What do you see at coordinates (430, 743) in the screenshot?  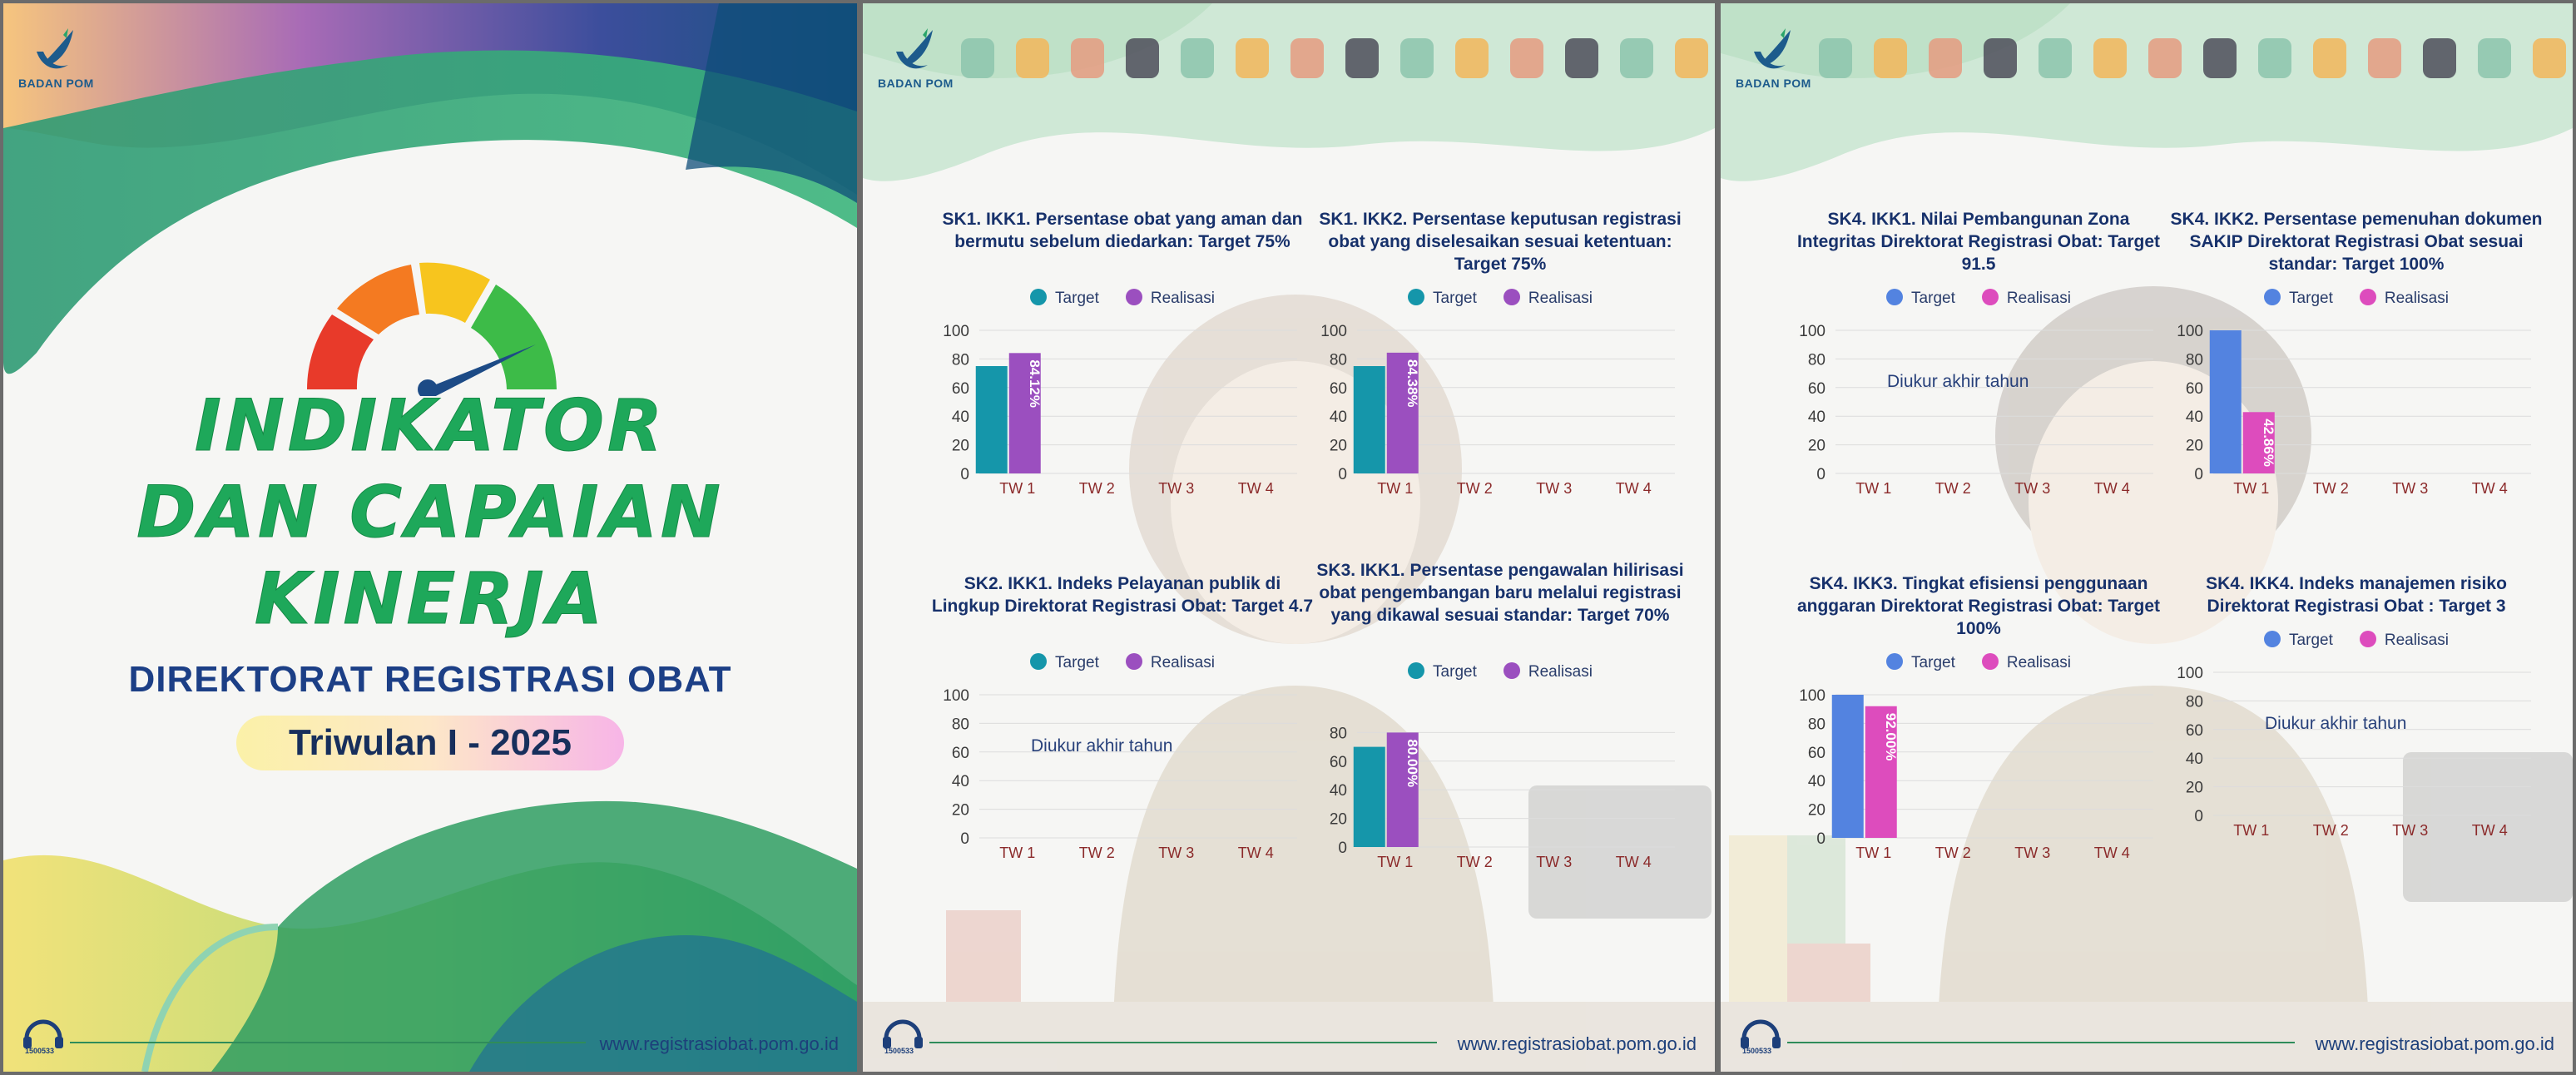 I see `period-badge: Triwulan I - 2025` at bounding box center [430, 743].